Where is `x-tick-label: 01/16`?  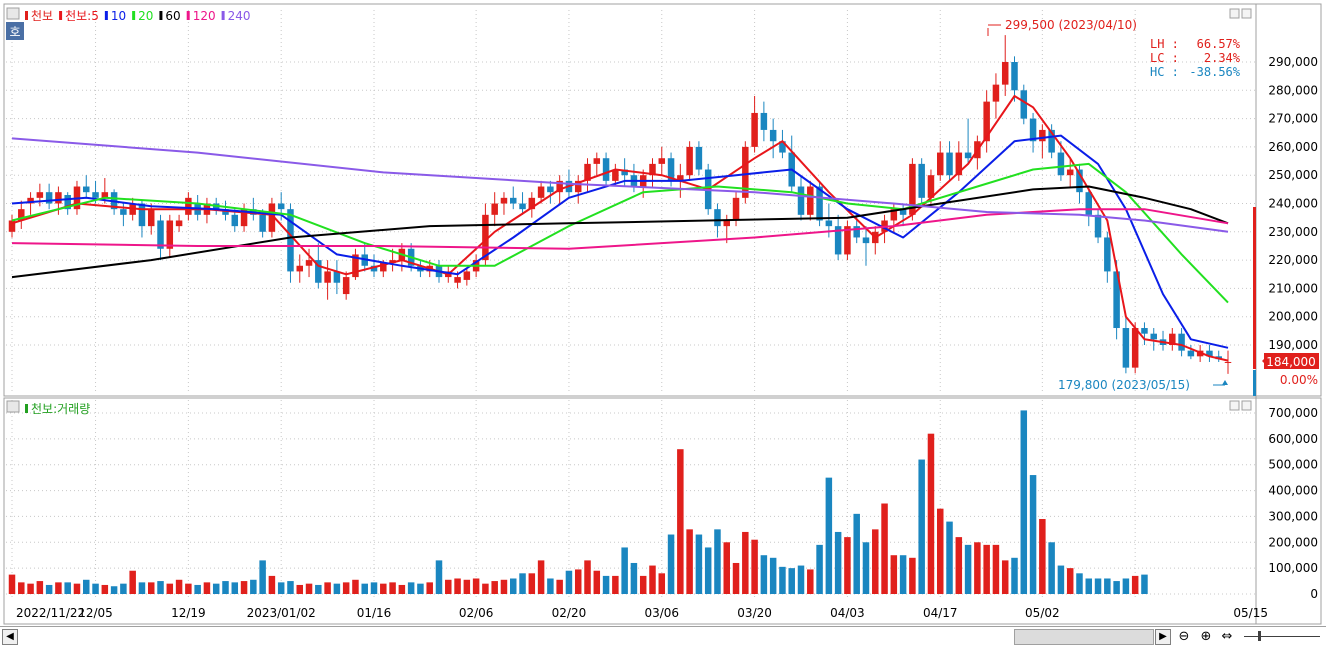
x-tick-label: 01/16 is located at coordinates (374, 613).